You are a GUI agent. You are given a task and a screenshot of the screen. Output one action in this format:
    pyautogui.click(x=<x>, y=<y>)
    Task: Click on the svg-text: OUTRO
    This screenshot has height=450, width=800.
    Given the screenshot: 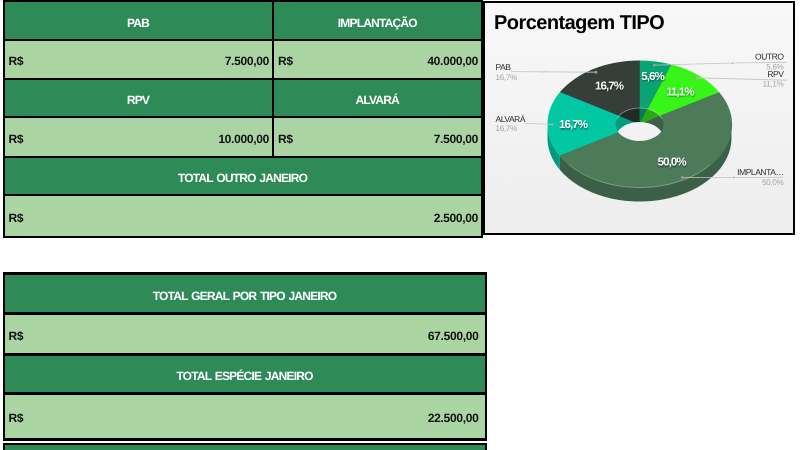 What is the action you would take?
    pyautogui.click(x=769, y=57)
    